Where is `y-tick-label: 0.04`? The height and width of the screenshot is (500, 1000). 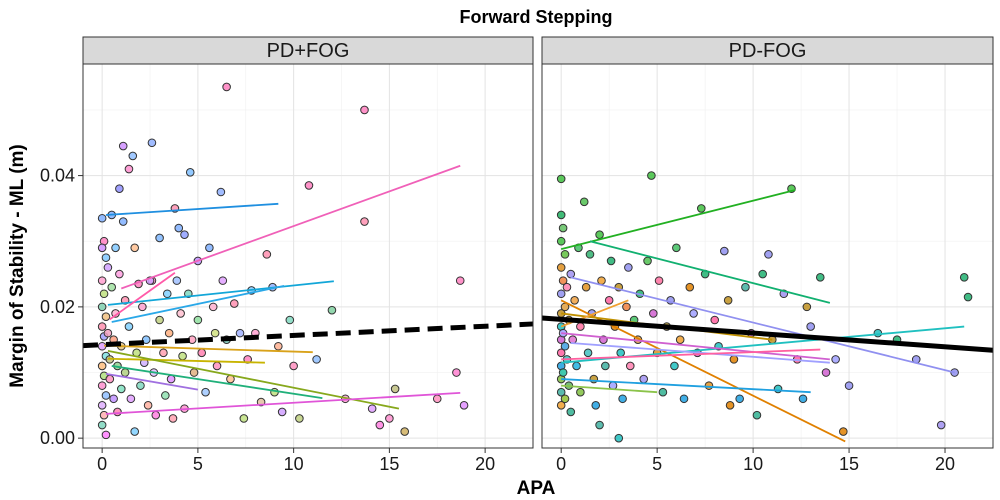
y-tick-label: 0.04 is located at coordinates (57, 176).